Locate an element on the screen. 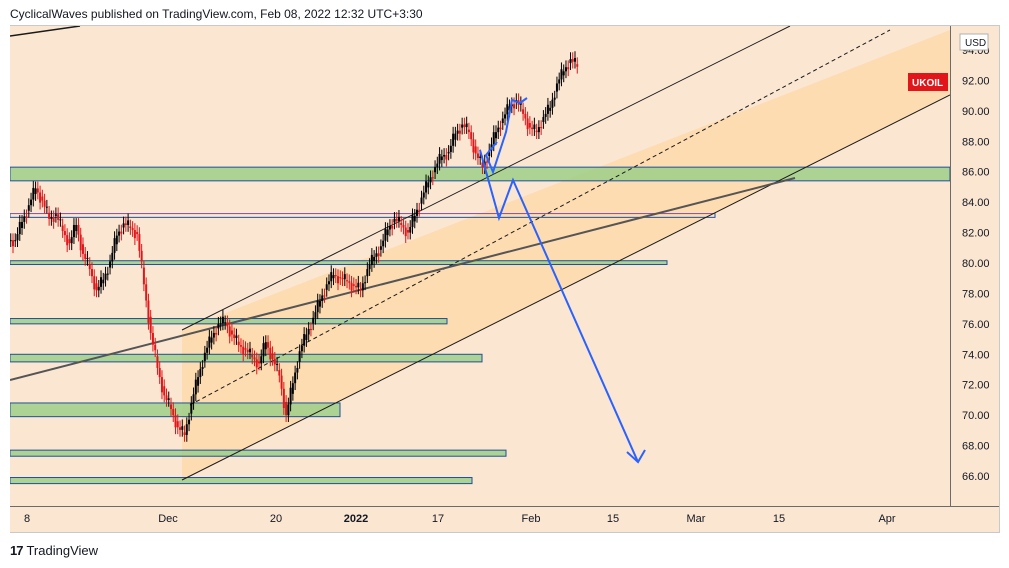 The width and height of the screenshot is (1009, 568). price-tick-label: 88.00 is located at coordinates (976, 142).